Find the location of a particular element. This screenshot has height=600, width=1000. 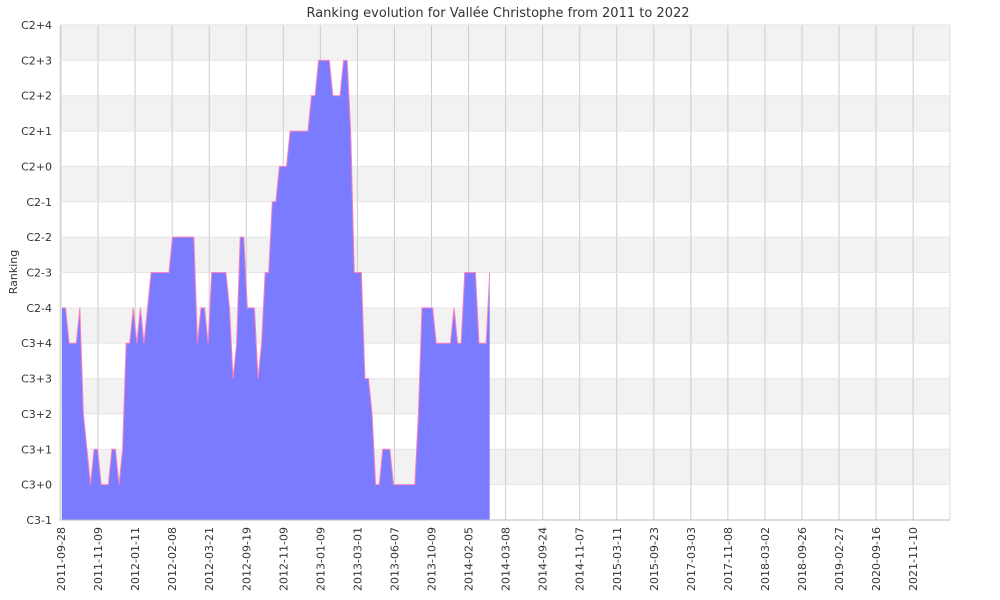

x-tick-label: 2014-02-05 is located at coordinates (469, 559).